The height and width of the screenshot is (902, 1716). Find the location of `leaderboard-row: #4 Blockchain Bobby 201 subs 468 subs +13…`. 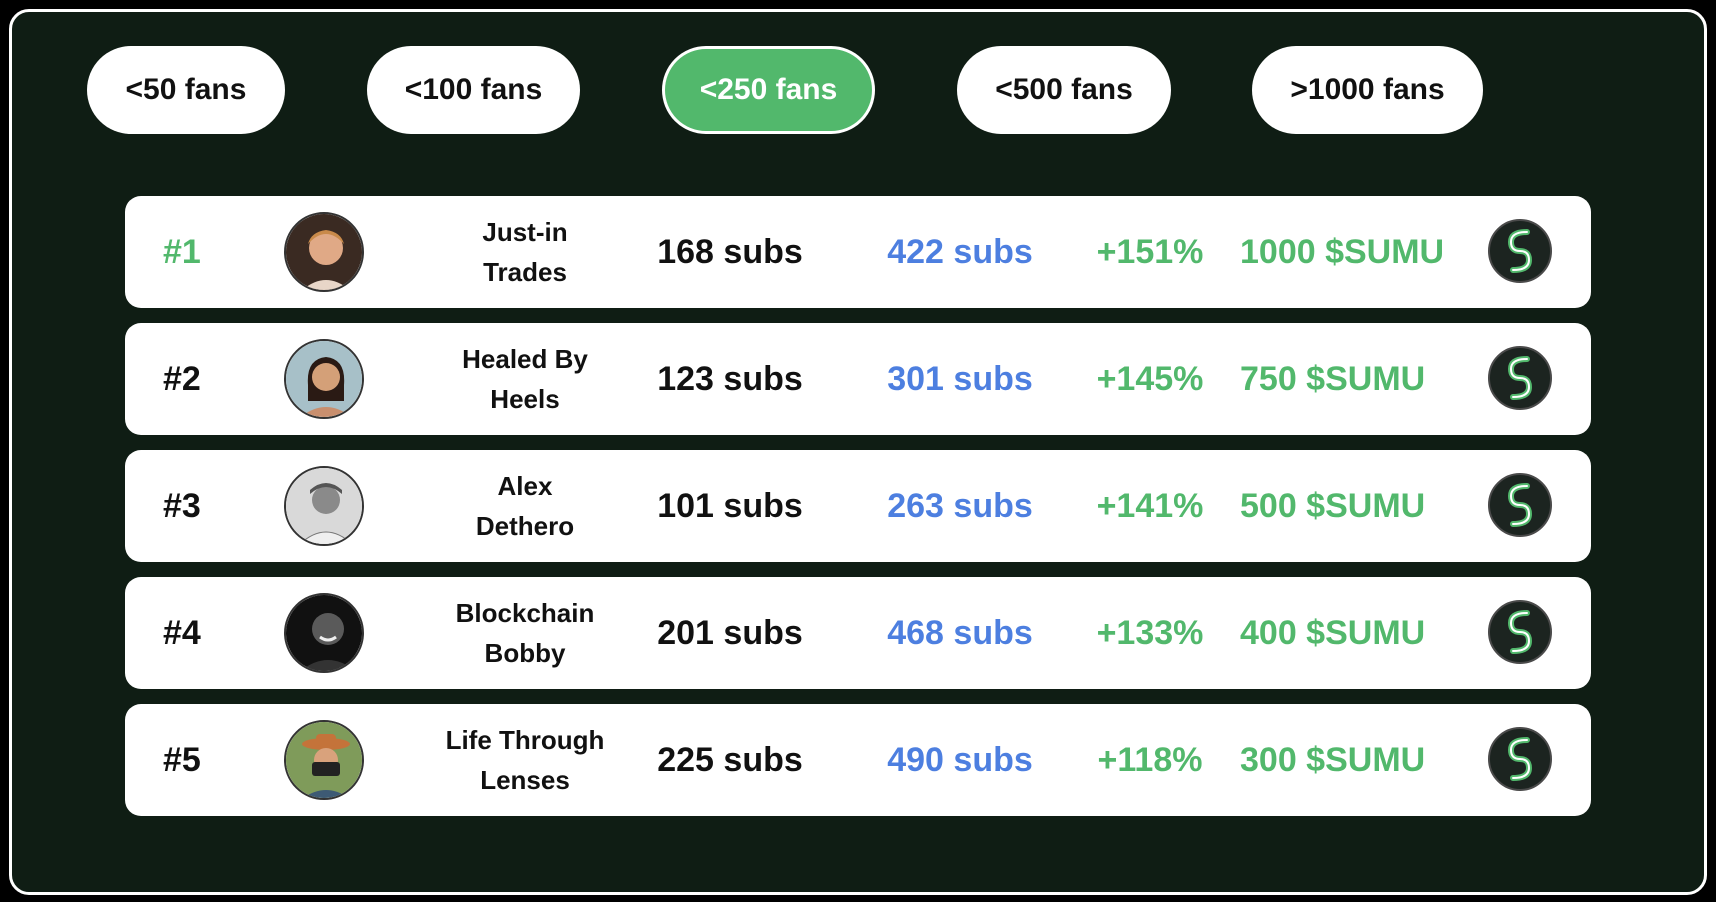

leaderboard-row: #4 Blockchain Bobby 201 subs 468 subs +13… is located at coordinates (858, 633).